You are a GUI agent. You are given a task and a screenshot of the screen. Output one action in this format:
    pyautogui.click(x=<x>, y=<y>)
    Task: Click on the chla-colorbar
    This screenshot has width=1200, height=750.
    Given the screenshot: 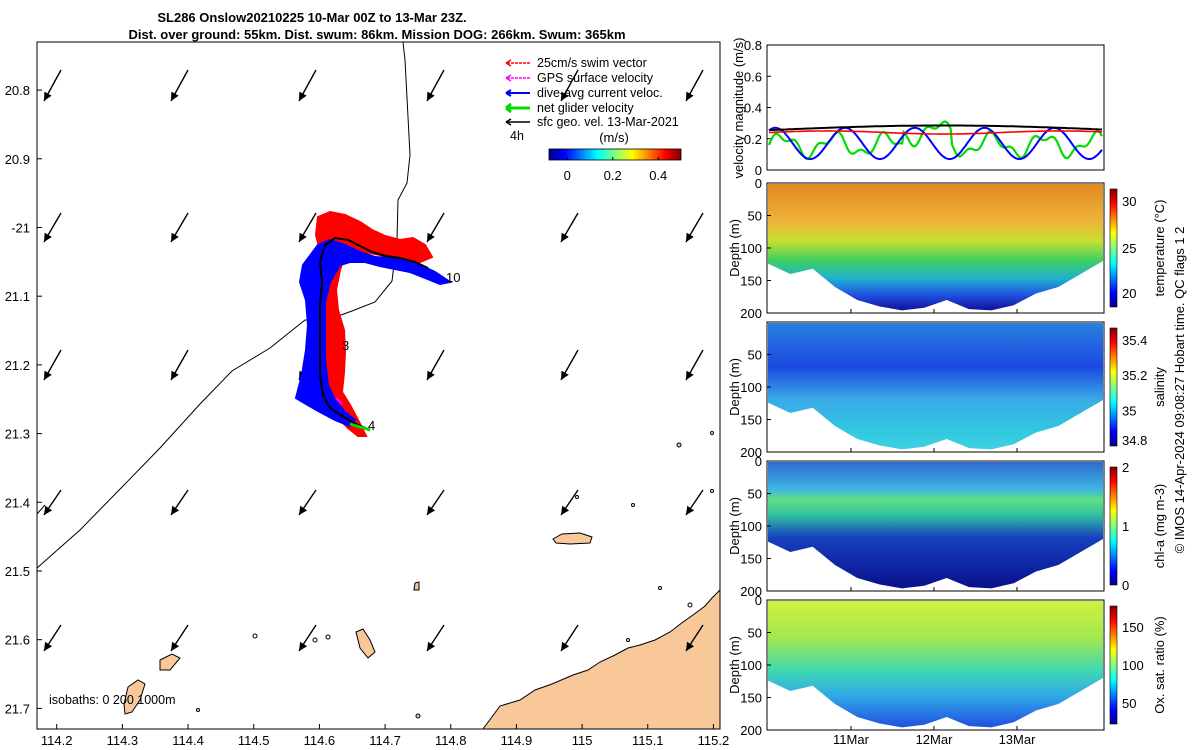 What is the action you would take?
    pyautogui.click(x=1113, y=526)
    